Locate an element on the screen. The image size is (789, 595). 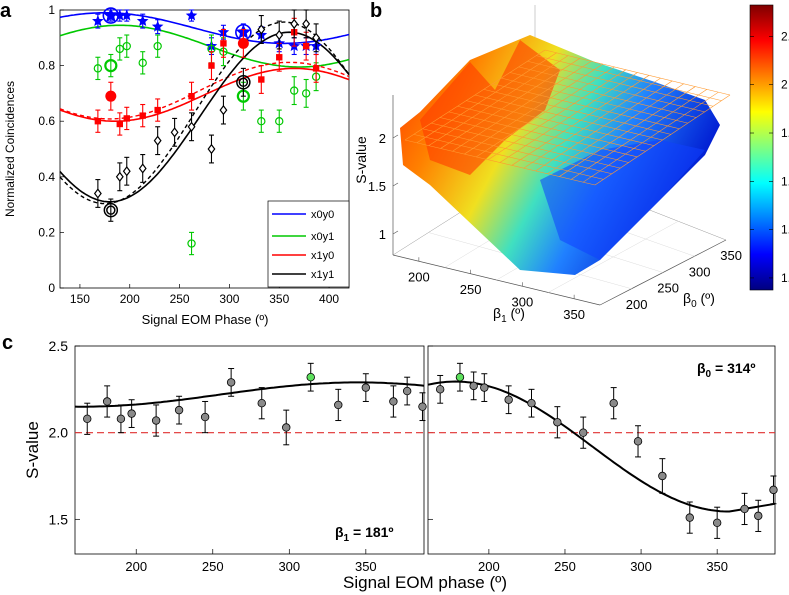
marker-highlight is located at coordinates (111, 96).